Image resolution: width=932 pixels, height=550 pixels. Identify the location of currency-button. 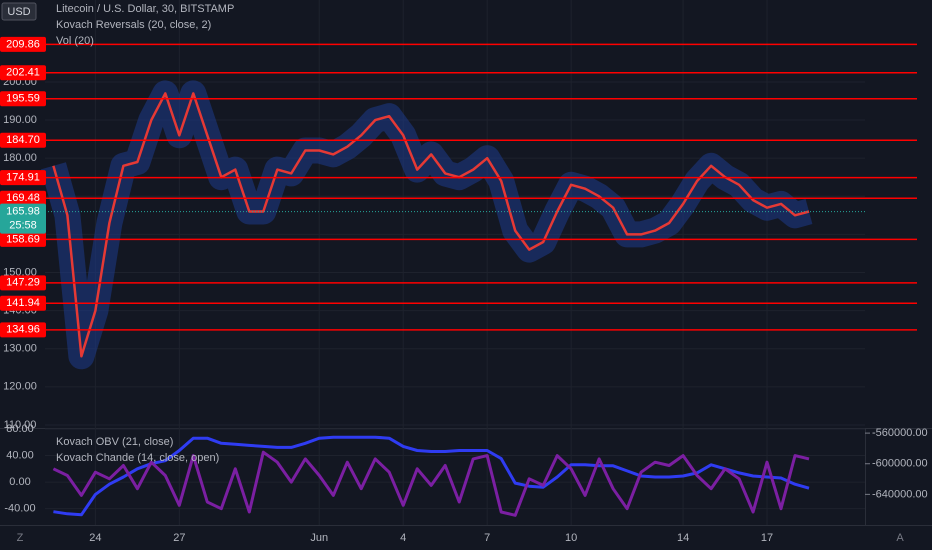
(19, 11).